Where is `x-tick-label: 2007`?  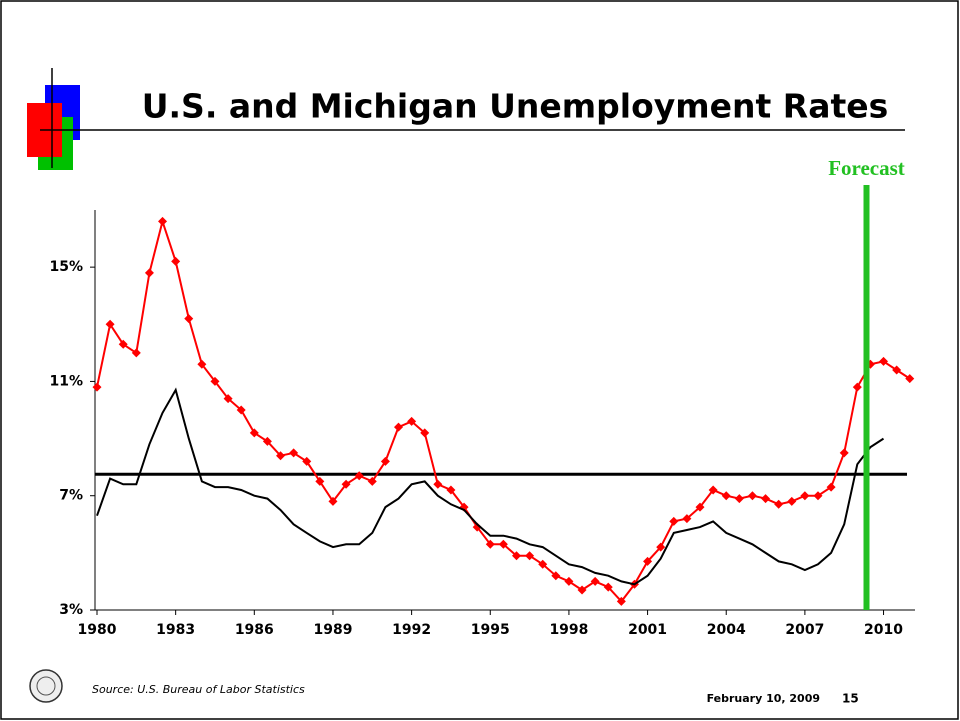
x-tick-label: 2007 is located at coordinates (804, 630).